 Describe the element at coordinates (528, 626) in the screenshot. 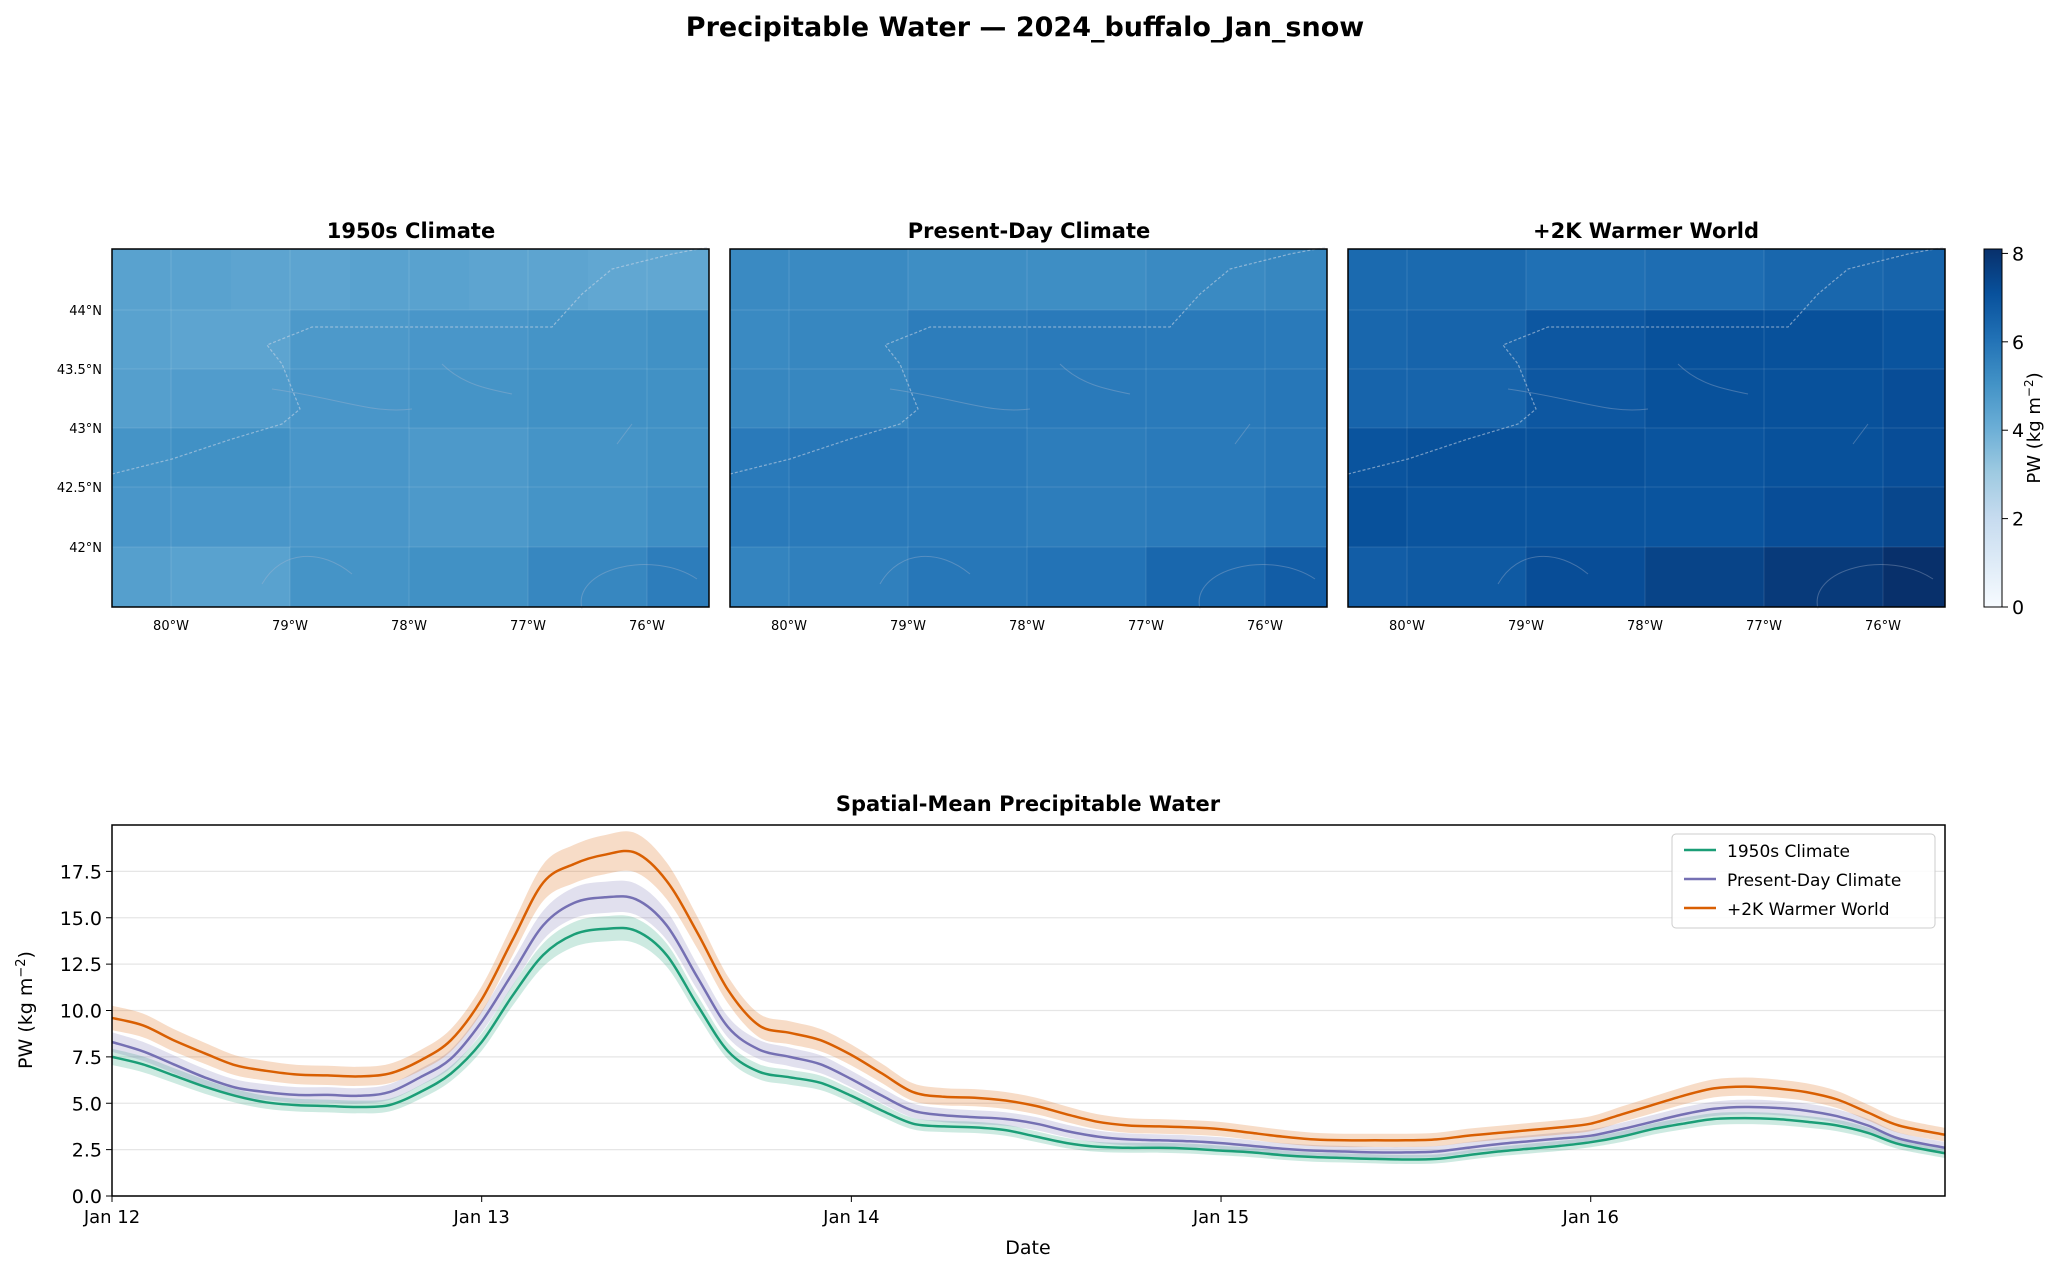

I see `lon-tick-label: 77°W` at that location.